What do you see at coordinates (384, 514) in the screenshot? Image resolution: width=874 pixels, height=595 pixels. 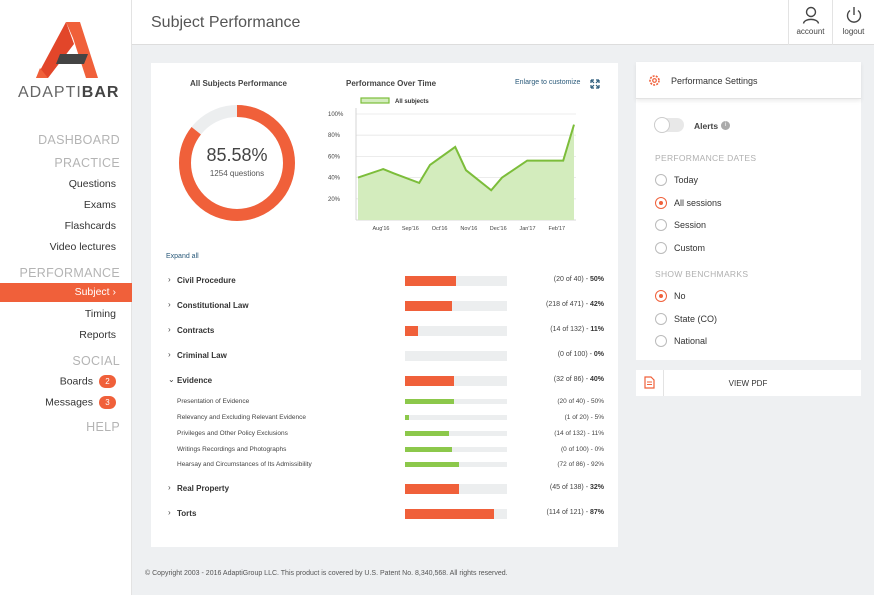 I see `subject-row: › Torts (114 of 121) - 87%` at bounding box center [384, 514].